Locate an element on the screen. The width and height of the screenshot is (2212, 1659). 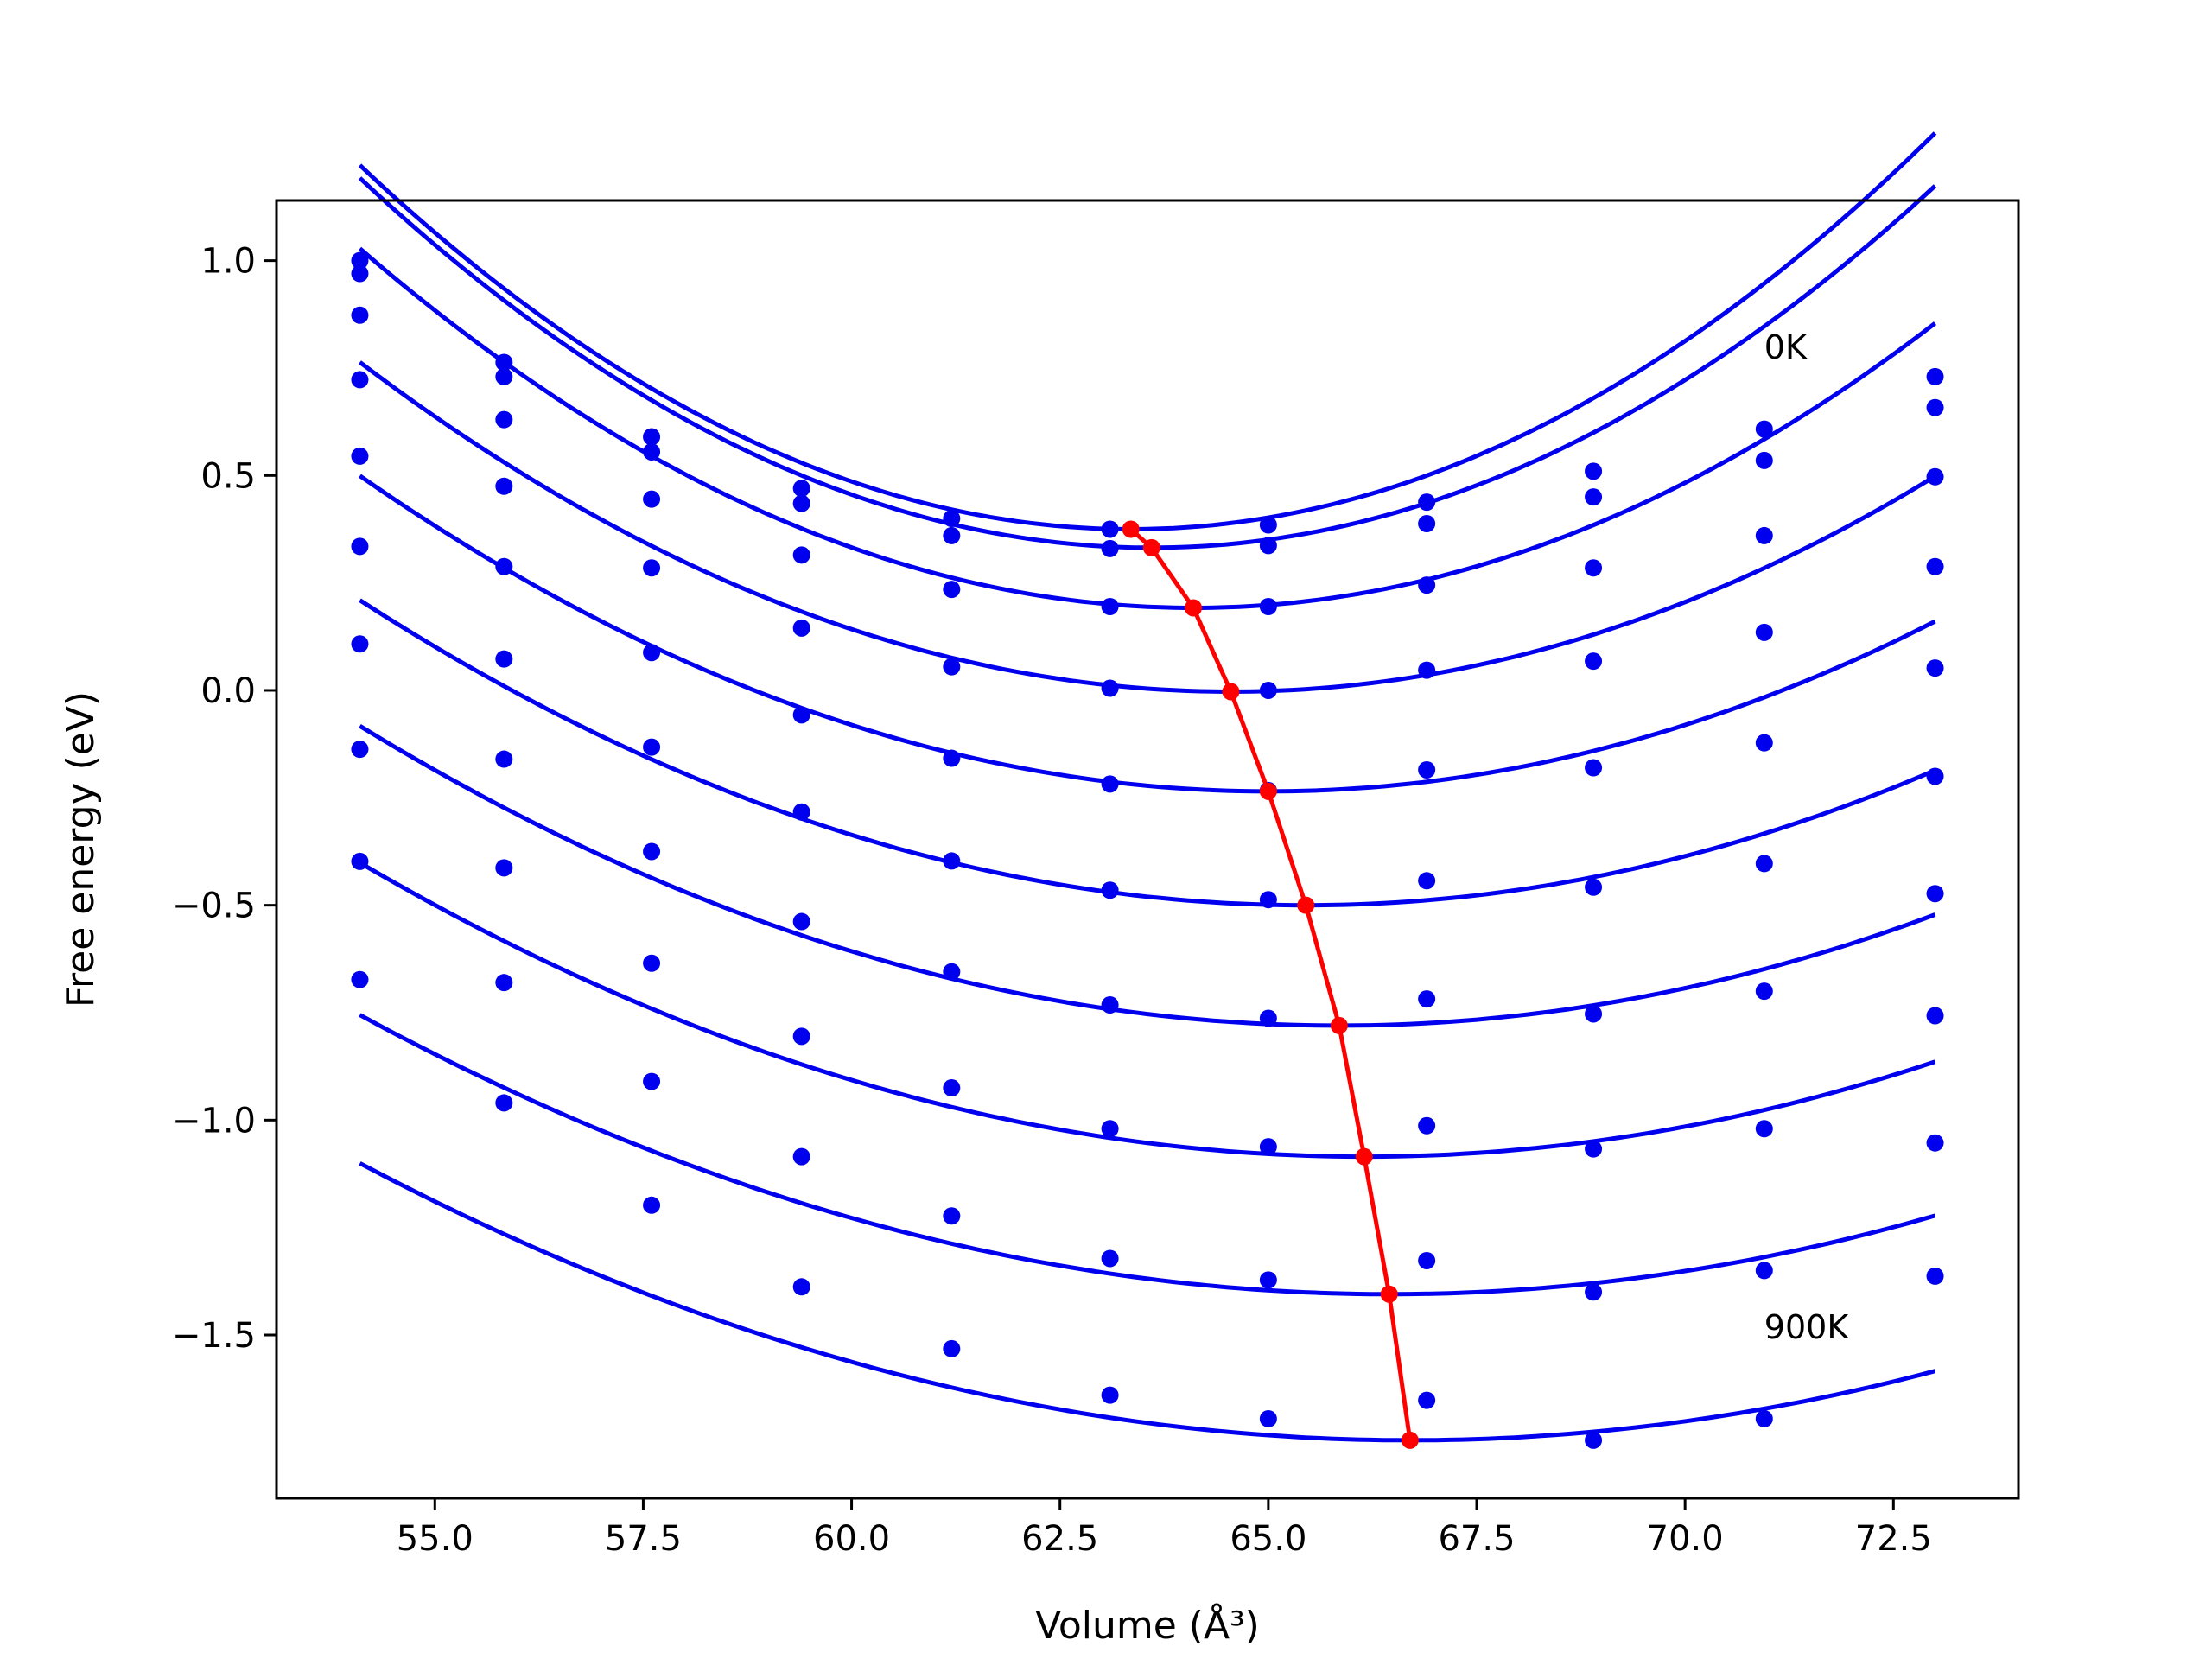
x-tick-label: 60.0 is located at coordinates (851, 1539).